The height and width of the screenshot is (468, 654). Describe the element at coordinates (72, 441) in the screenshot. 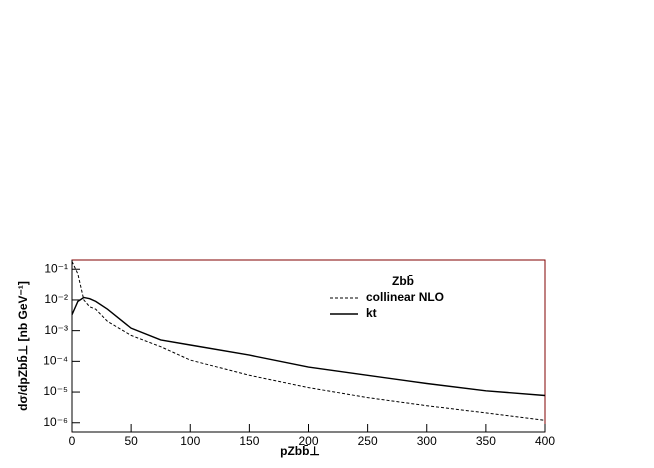

I see `x-tick-label: 0` at that location.